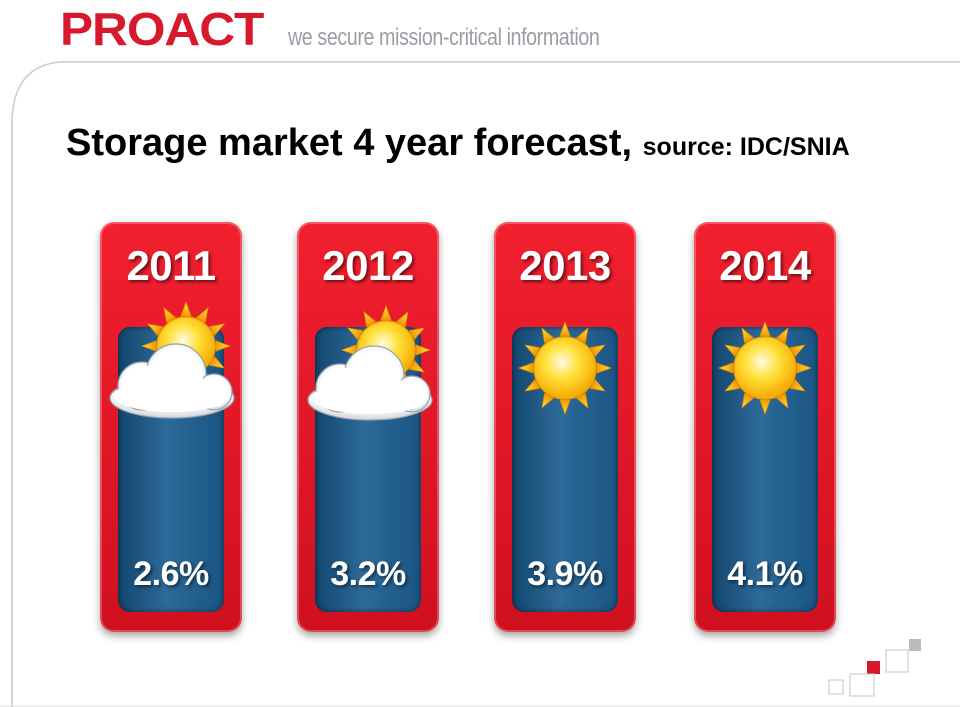  I want to click on title-source: source: IDC/SNIA, so click(746, 147).